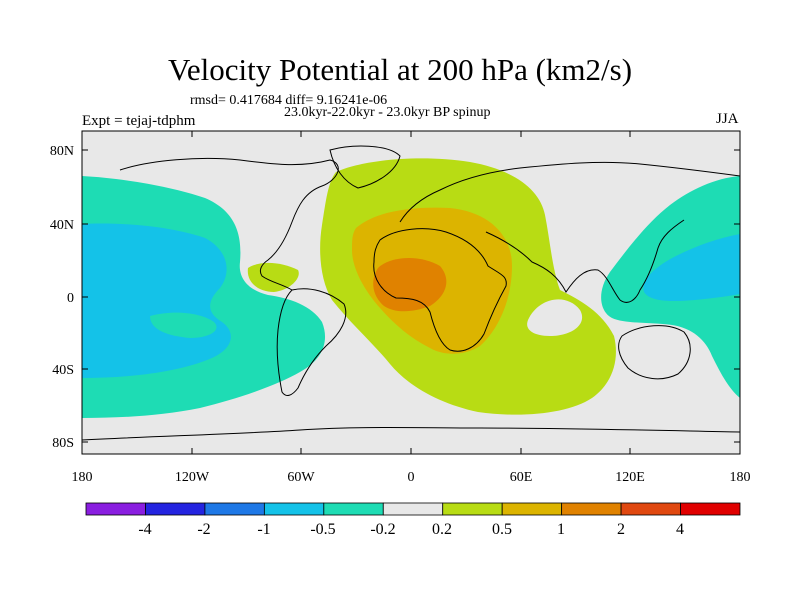 The height and width of the screenshot is (600, 800). What do you see at coordinates (183, 325) in the screenshot?
I see `pacific-negative-weak-center` at bounding box center [183, 325].